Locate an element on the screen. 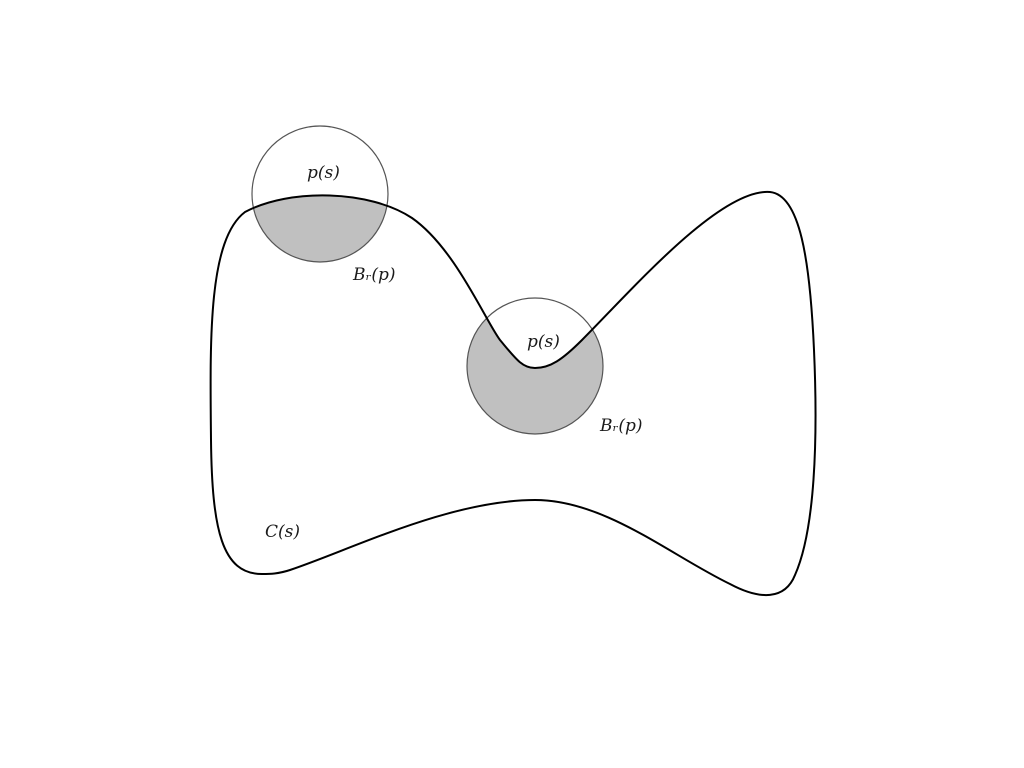  ball-1-outline is located at coordinates (320, 194).